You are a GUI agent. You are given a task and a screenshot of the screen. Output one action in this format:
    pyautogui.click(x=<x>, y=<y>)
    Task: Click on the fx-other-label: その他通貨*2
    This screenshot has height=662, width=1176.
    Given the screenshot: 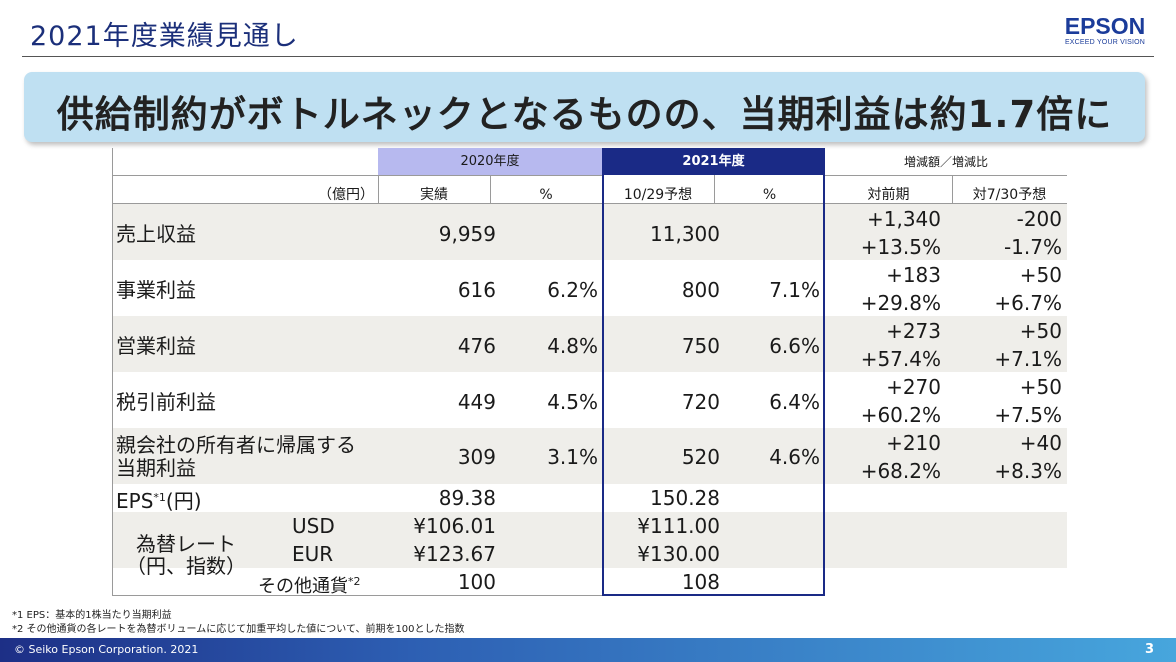 What is the action you would take?
    pyautogui.click(x=309, y=584)
    